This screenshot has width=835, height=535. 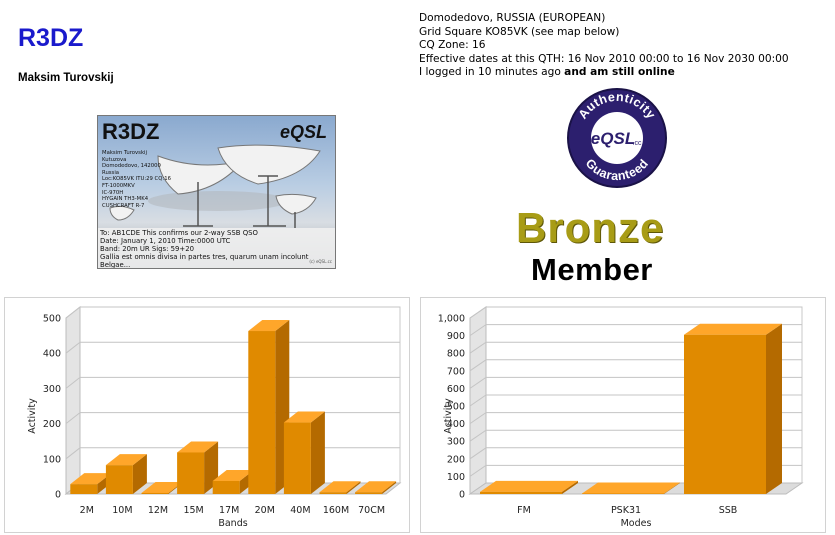 I want to click on y-tick-label: 700, so click(x=456, y=371).